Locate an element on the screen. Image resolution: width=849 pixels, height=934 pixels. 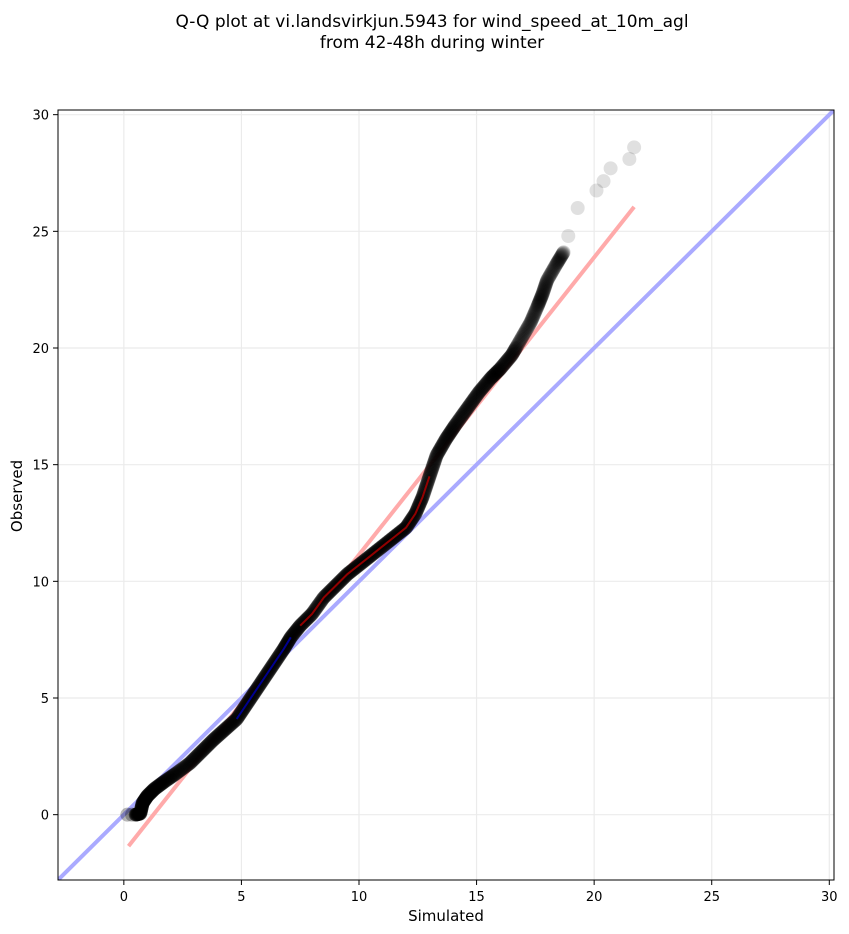
y-axis: 0 5 10 15 20 25 30 is located at coordinates (45, 466).